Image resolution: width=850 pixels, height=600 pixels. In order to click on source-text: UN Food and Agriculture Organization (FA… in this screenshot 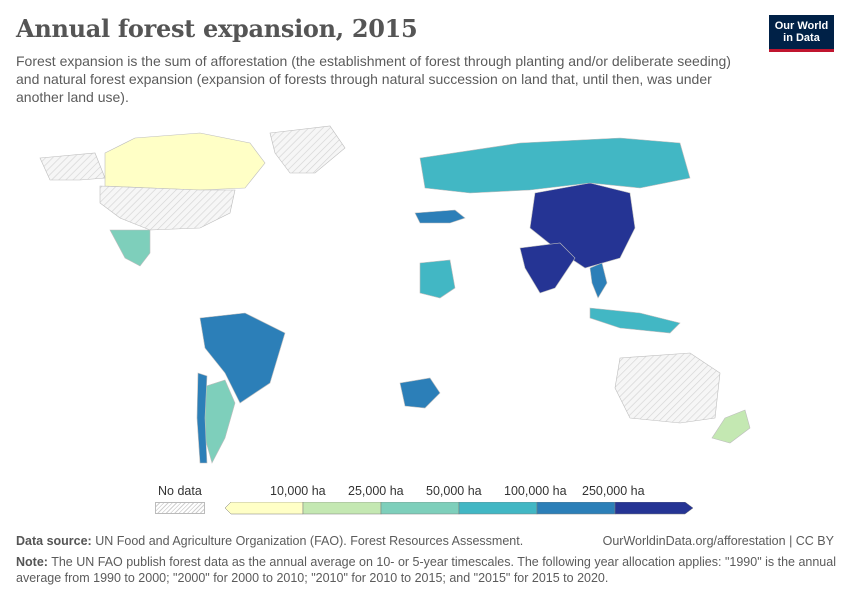, I will do `click(309, 541)`.